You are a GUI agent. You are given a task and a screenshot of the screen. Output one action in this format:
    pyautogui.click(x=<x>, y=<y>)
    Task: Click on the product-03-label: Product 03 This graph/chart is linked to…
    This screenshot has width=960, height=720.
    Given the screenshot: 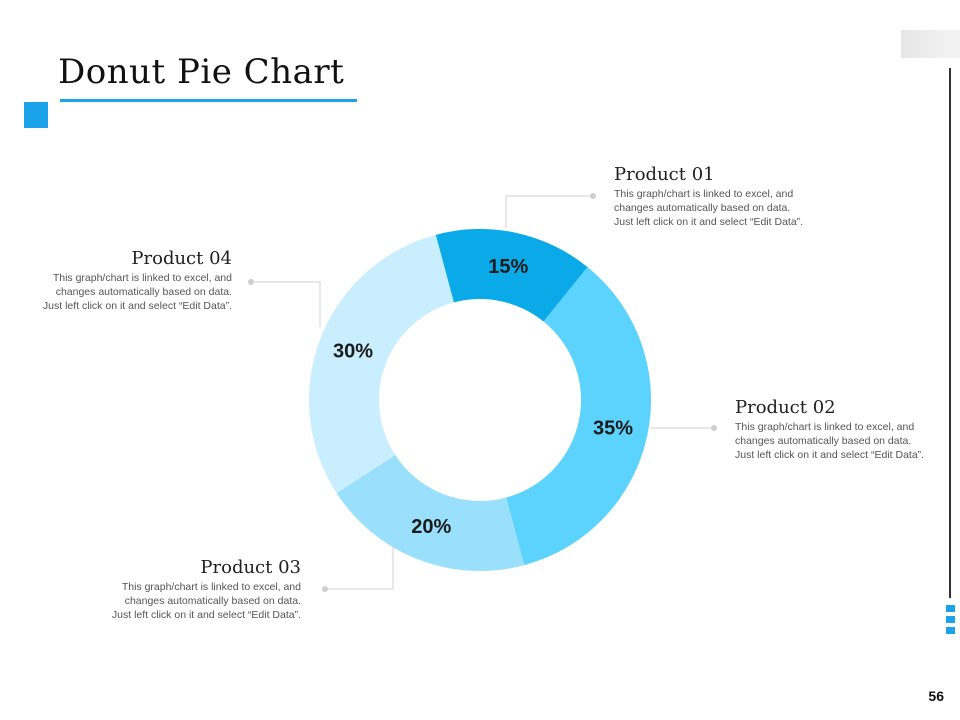 What is the action you would take?
    pyautogui.click(x=206, y=589)
    